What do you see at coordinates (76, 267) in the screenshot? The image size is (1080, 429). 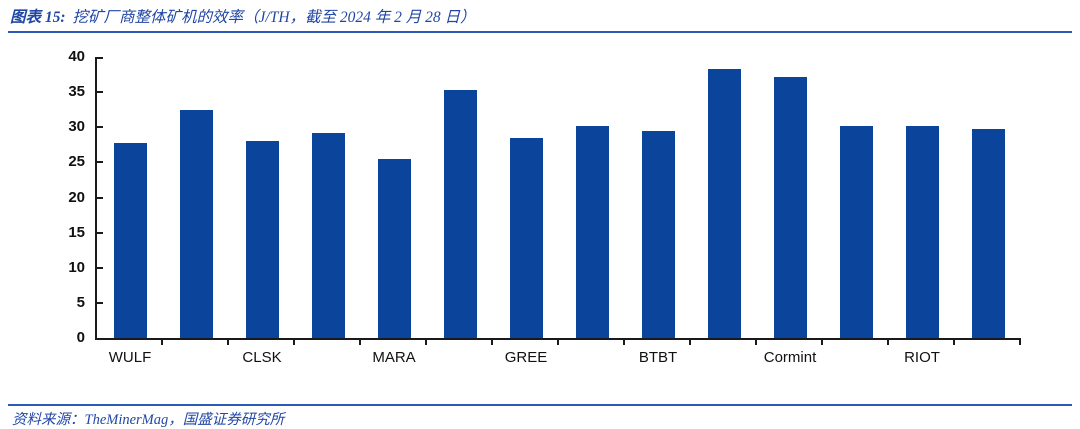 I see `y-axis-tick-label: 10` at bounding box center [76, 267].